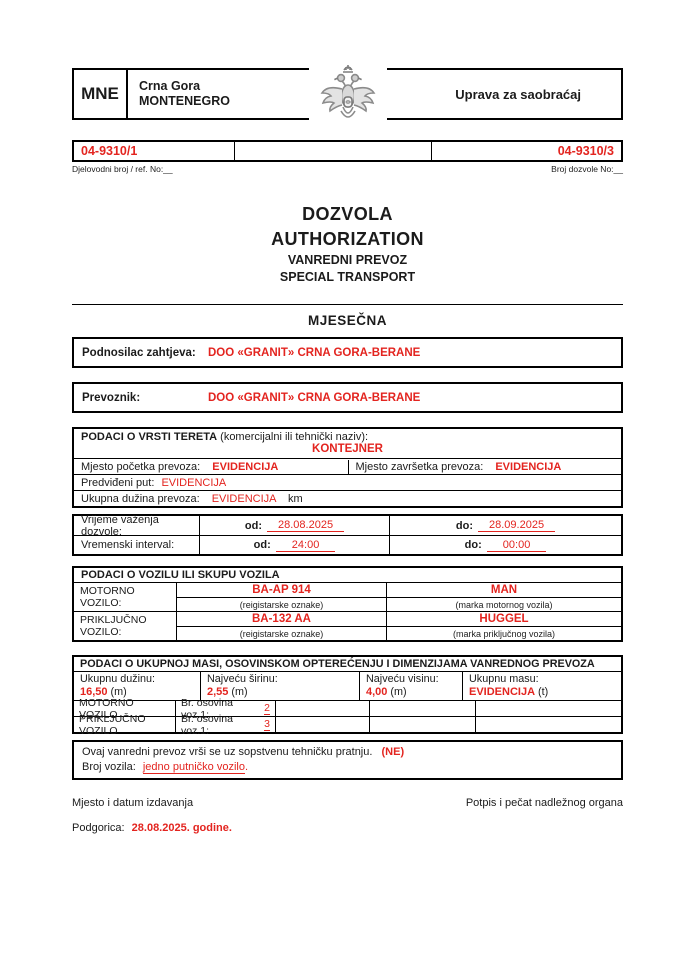 Image resolution: width=679 pixels, height=960 pixels. I want to click on time-to-value: 00:00, so click(516, 545).